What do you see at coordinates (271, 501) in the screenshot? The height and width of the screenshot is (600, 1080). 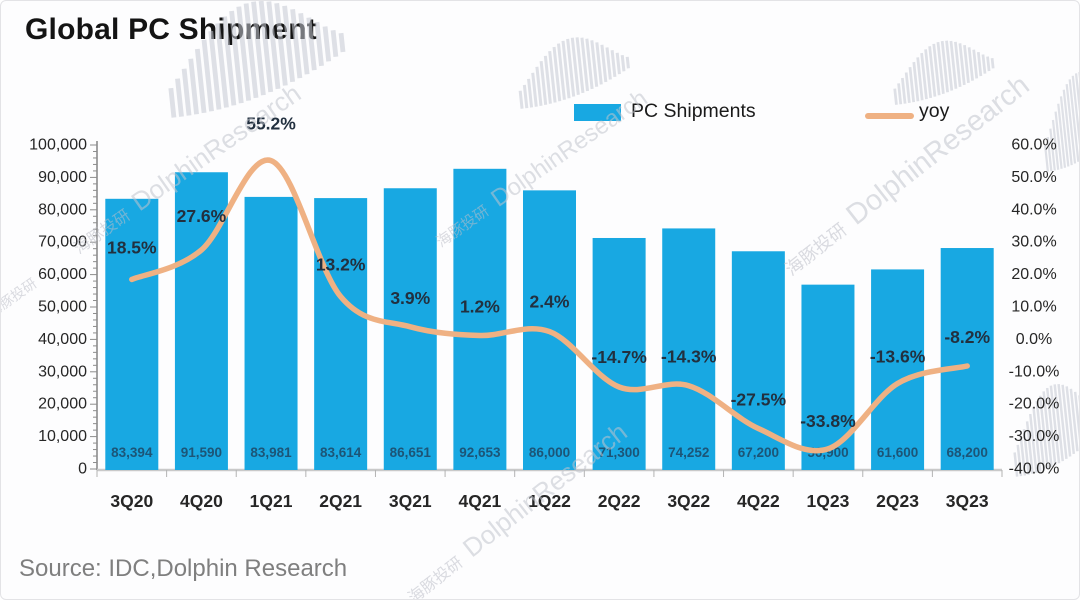 I see `x-axis-category-label: 1Q21` at bounding box center [271, 501].